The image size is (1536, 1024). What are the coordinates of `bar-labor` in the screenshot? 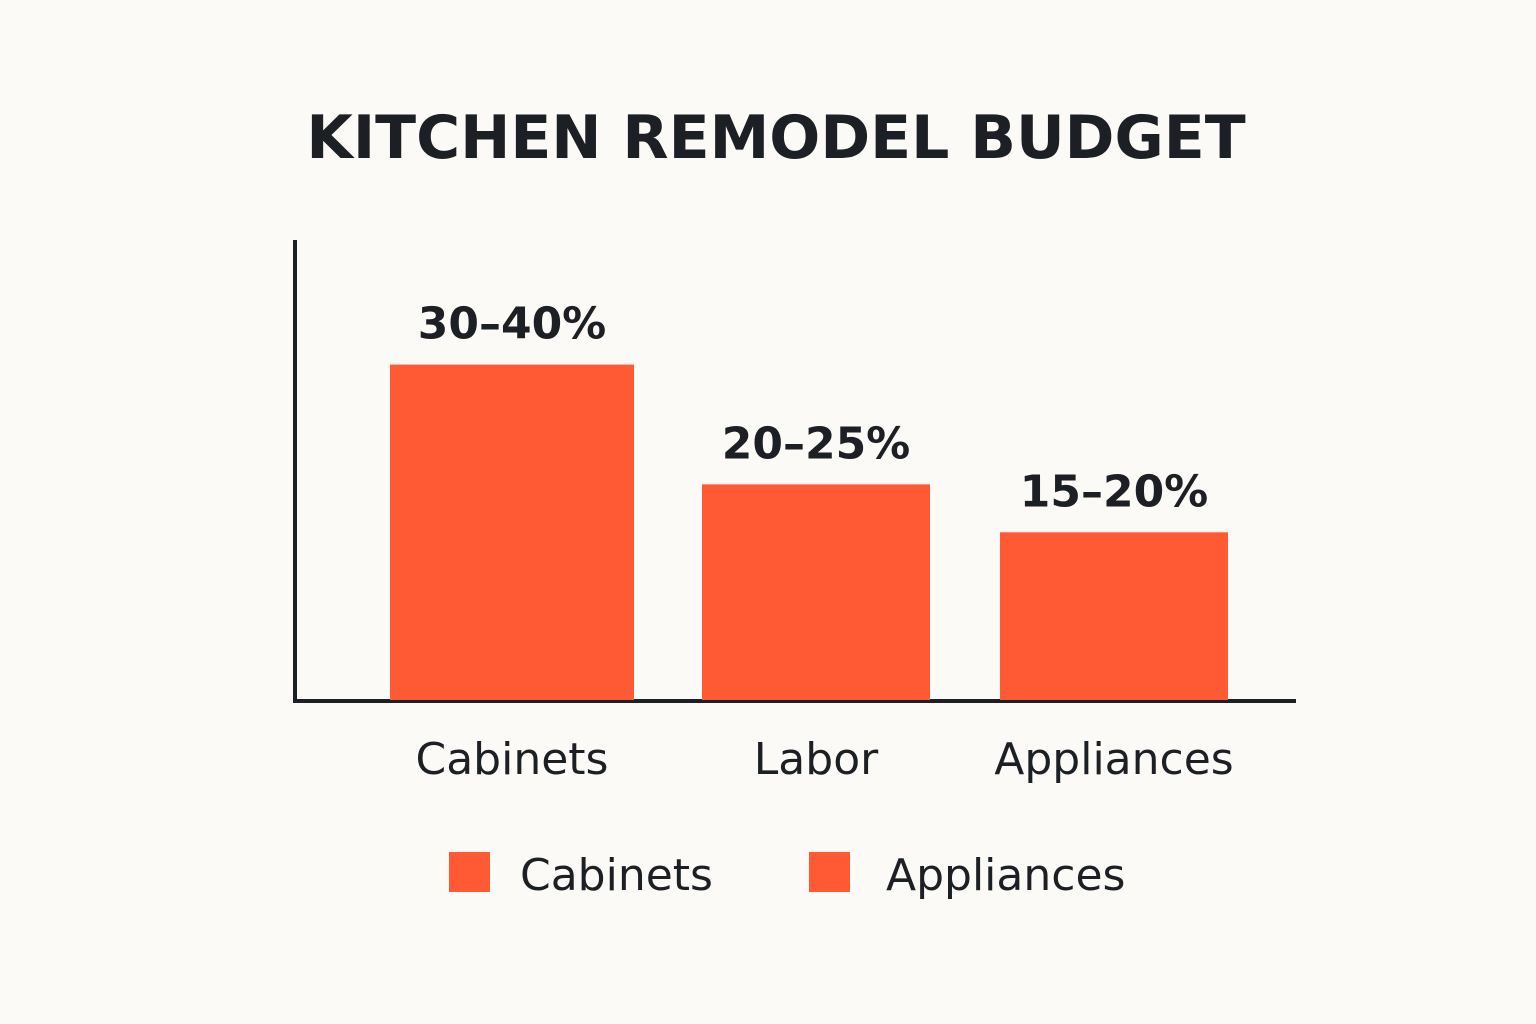 It's located at (816, 592).